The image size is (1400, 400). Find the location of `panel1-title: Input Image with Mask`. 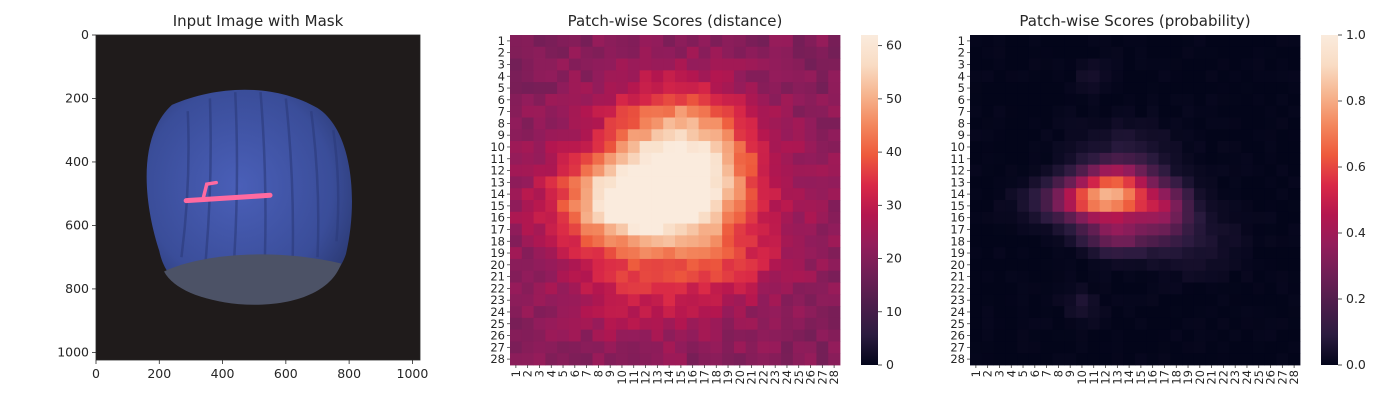

panel1-title: Input Image with Mask is located at coordinates (258, 21).